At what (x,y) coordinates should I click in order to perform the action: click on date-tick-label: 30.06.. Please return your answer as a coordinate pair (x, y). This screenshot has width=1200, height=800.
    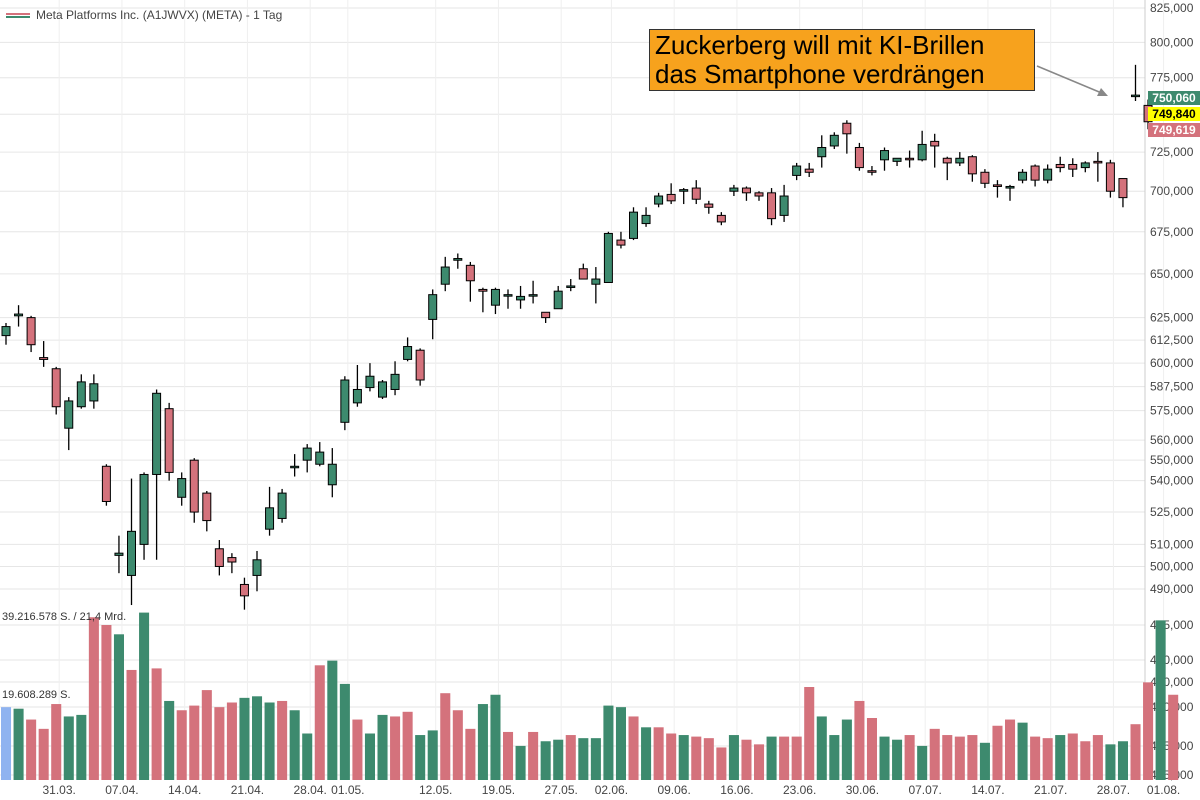
    Looking at the image, I should click on (862, 790).